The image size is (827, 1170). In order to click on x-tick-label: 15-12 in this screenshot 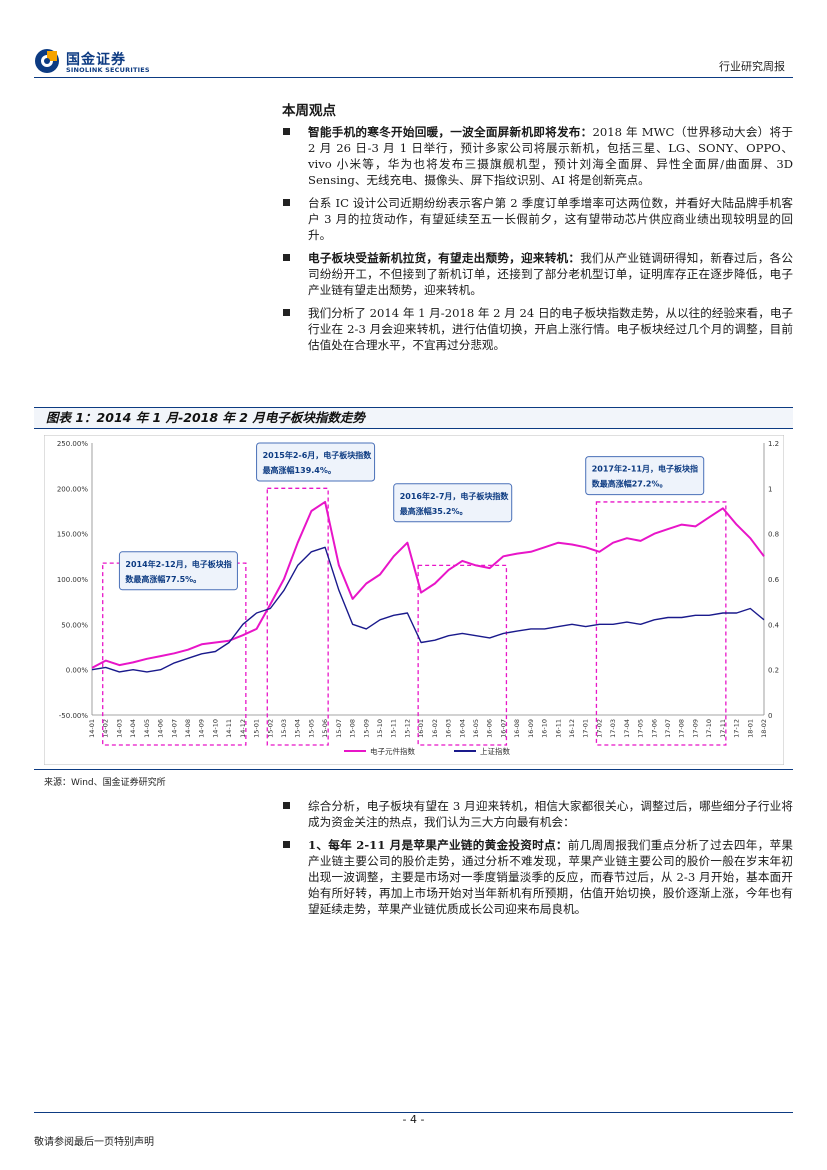, I will do `click(407, 728)`.